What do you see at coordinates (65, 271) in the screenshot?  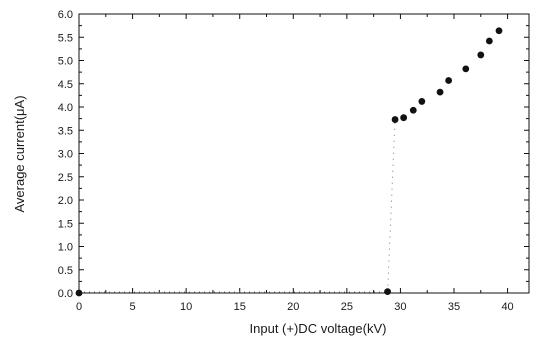 I see `y-tick-label: 0.5` at bounding box center [65, 271].